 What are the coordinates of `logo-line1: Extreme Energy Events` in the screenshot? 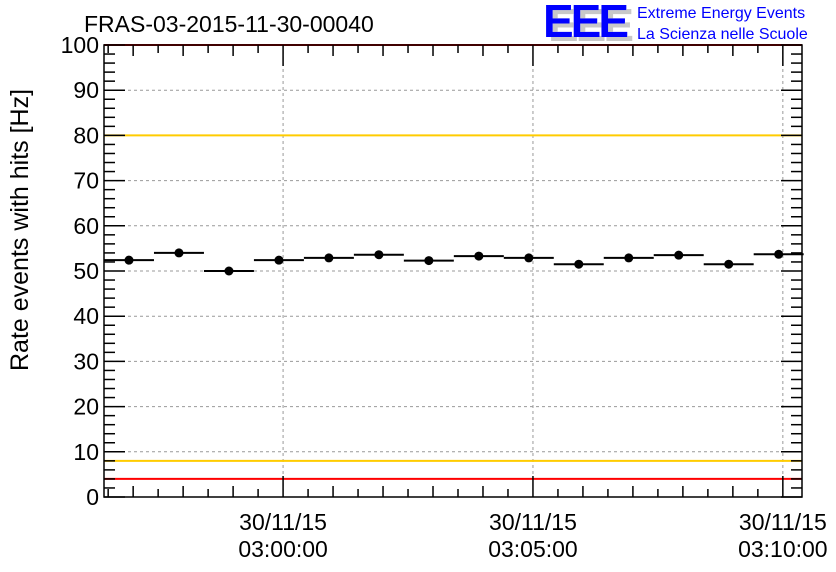 It's located at (721, 13).